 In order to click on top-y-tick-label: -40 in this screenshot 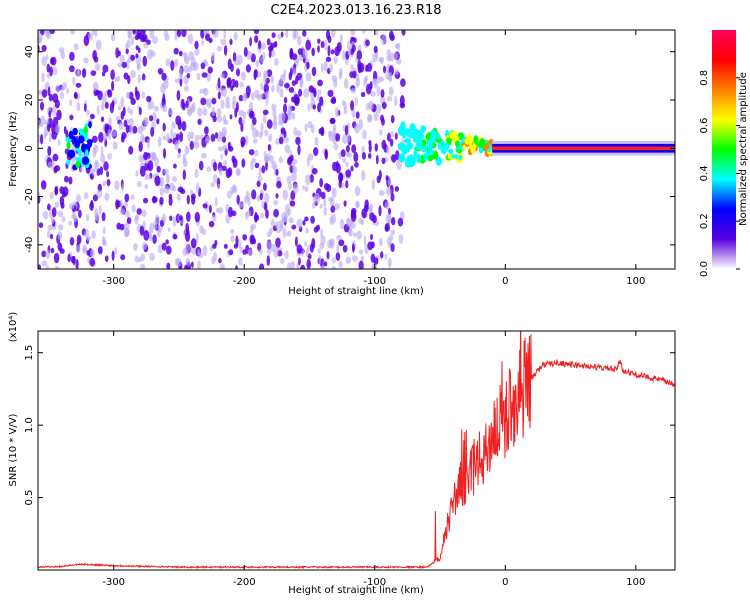, I will do `click(29, 245)`.